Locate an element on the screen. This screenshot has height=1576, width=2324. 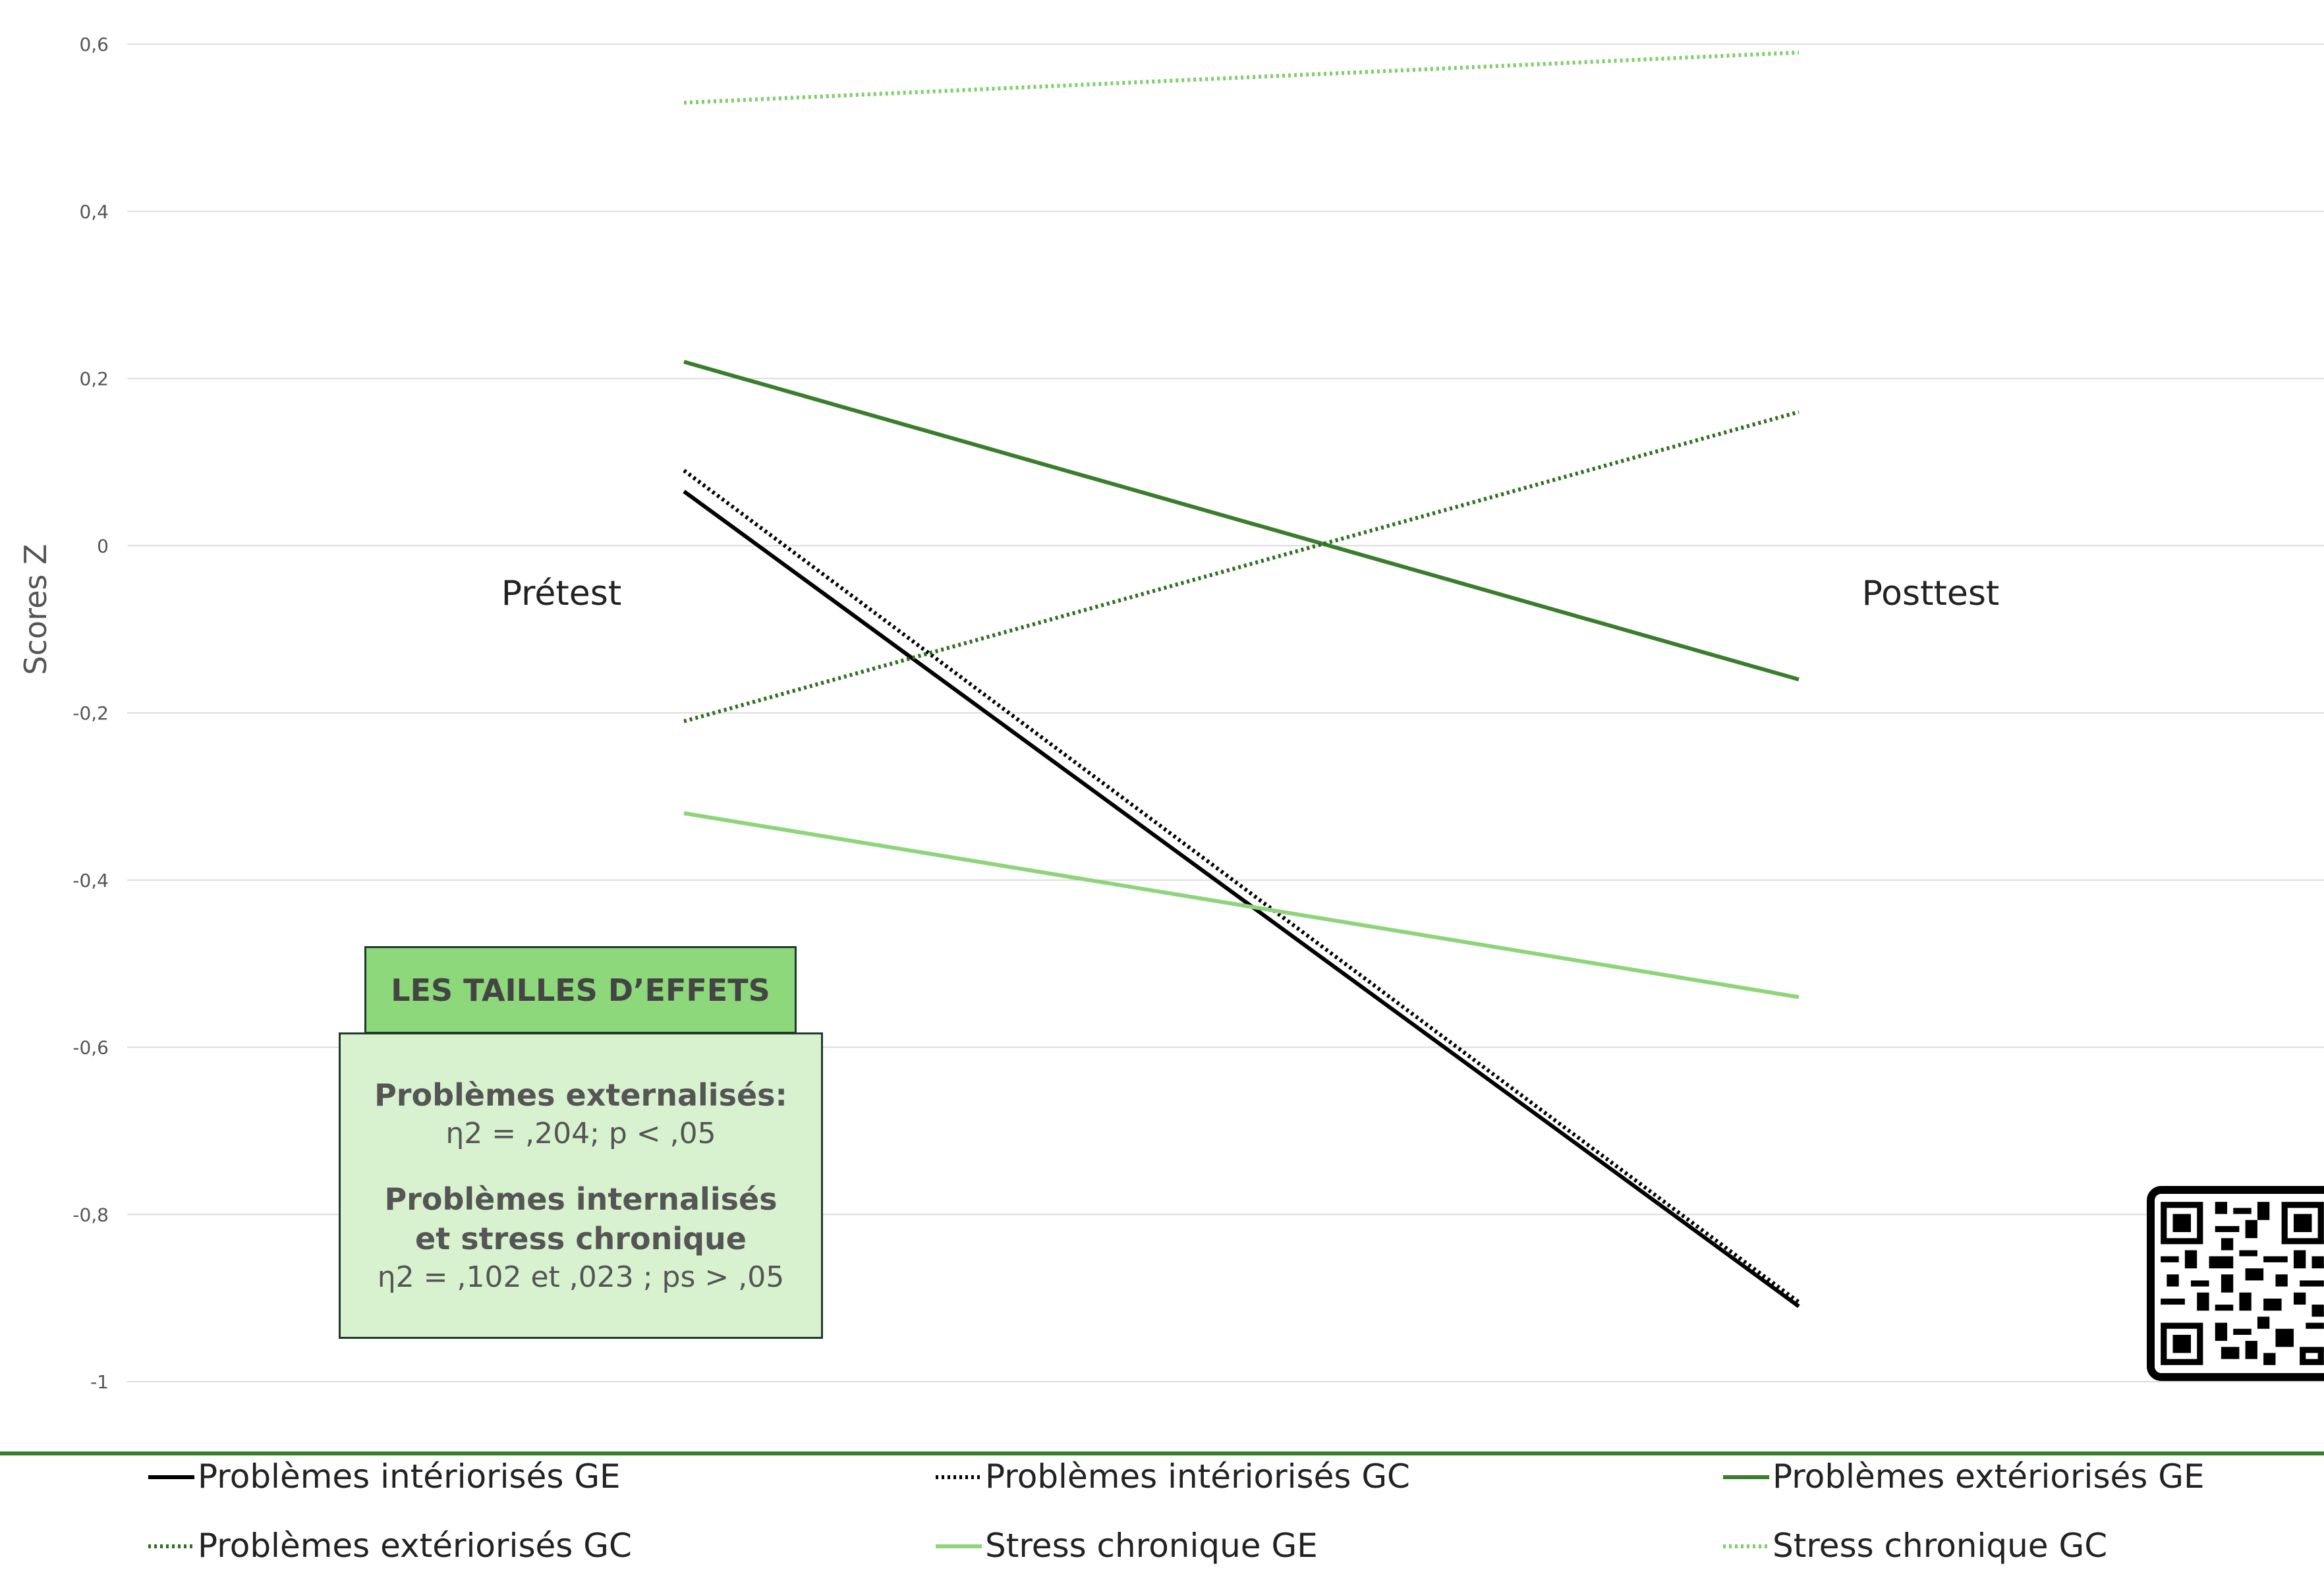
legend-label: Stress chronique GC is located at coordinates (1940, 1546).